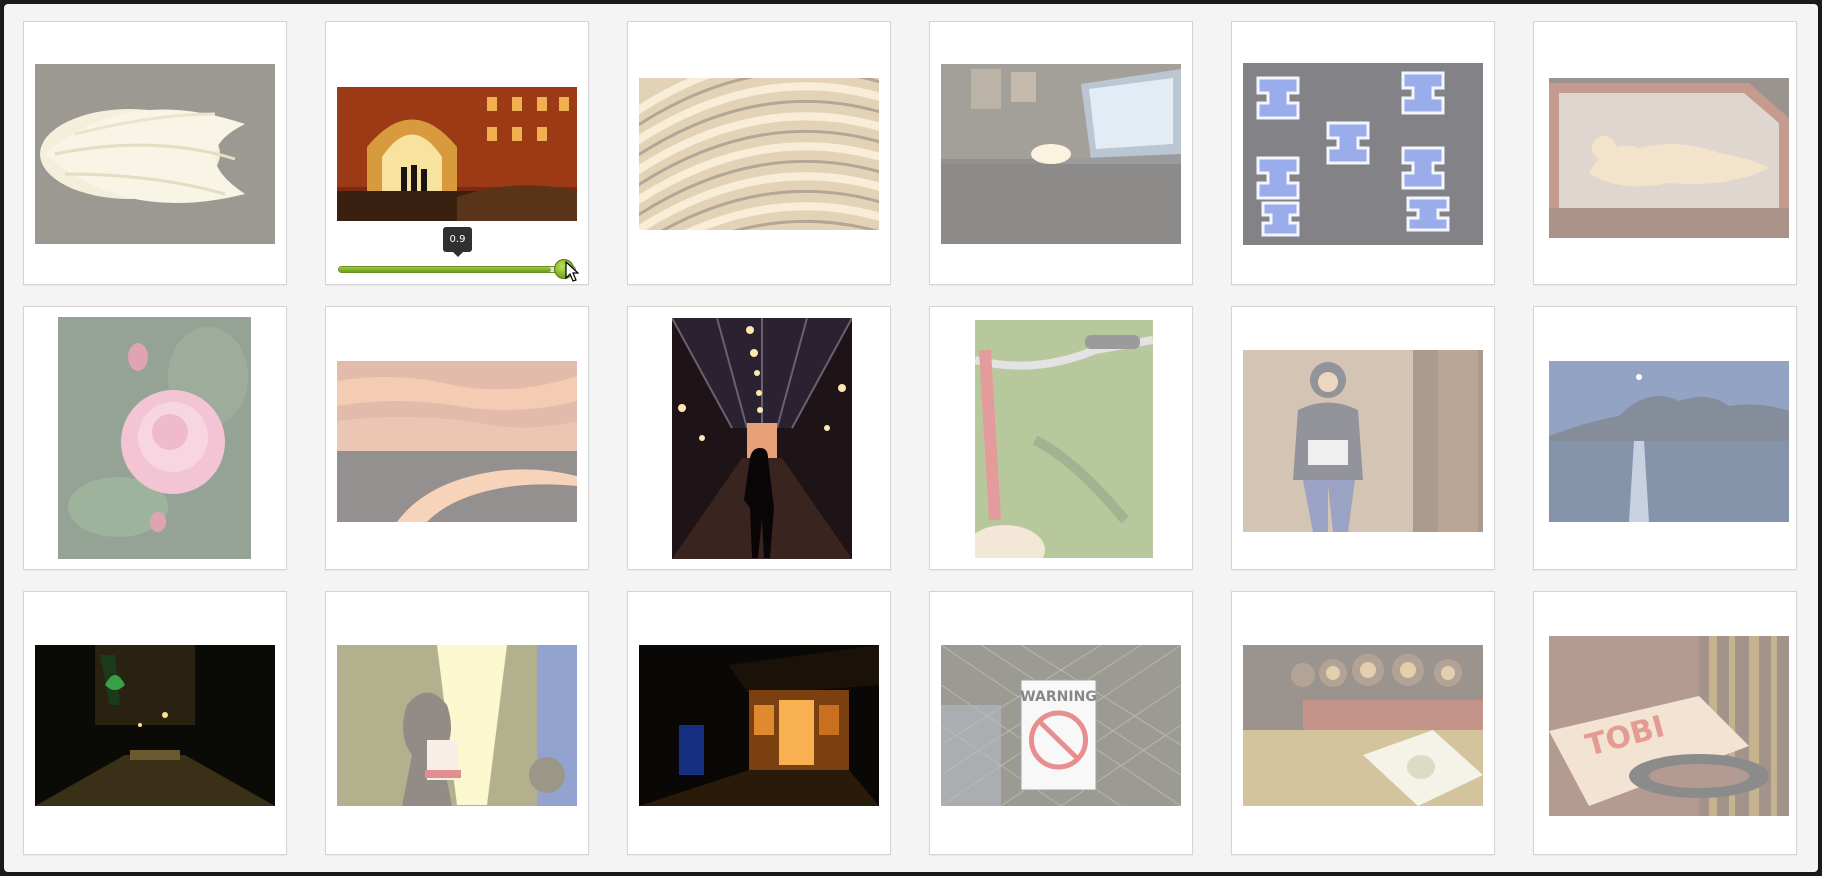  What do you see at coordinates (1064, 439) in the screenshot?
I see `bicycle-grass-photo` at bounding box center [1064, 439].